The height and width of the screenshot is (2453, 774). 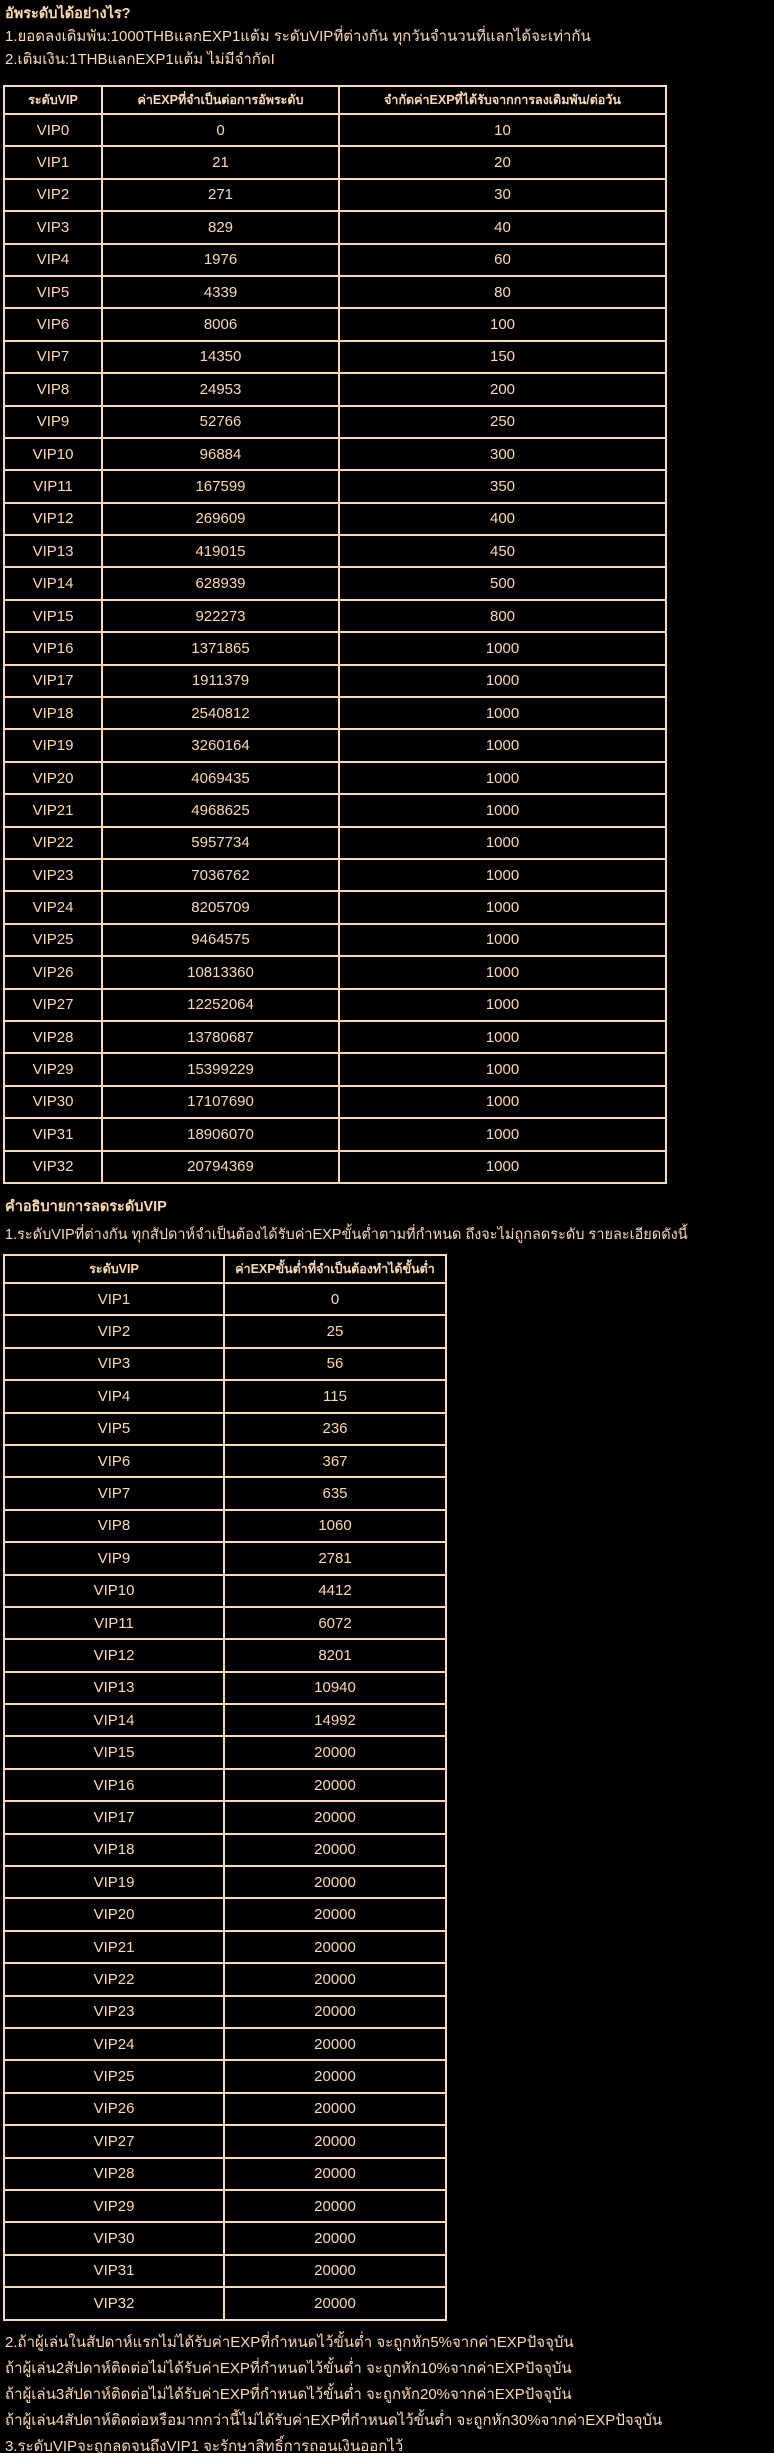 What do you see at coordinates (220, 357) in the screenshot?
I see `table-cell: 14350` at bounding box center [220, 357].